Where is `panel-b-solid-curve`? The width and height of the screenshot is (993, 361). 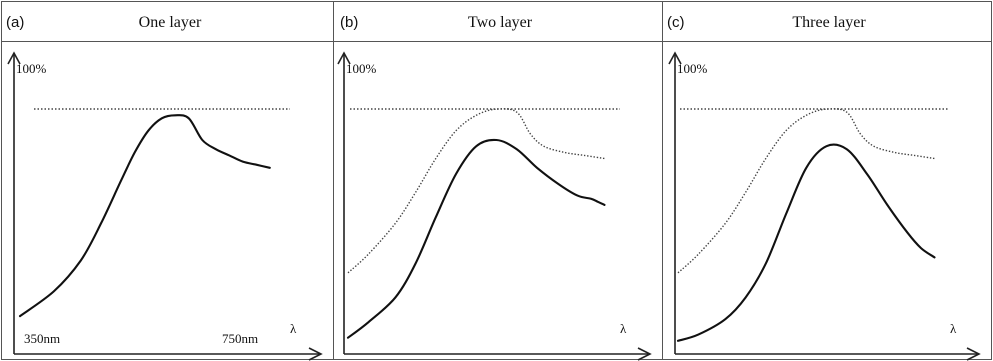
panel-b-solid-curve is located at coordinates (476, 238).